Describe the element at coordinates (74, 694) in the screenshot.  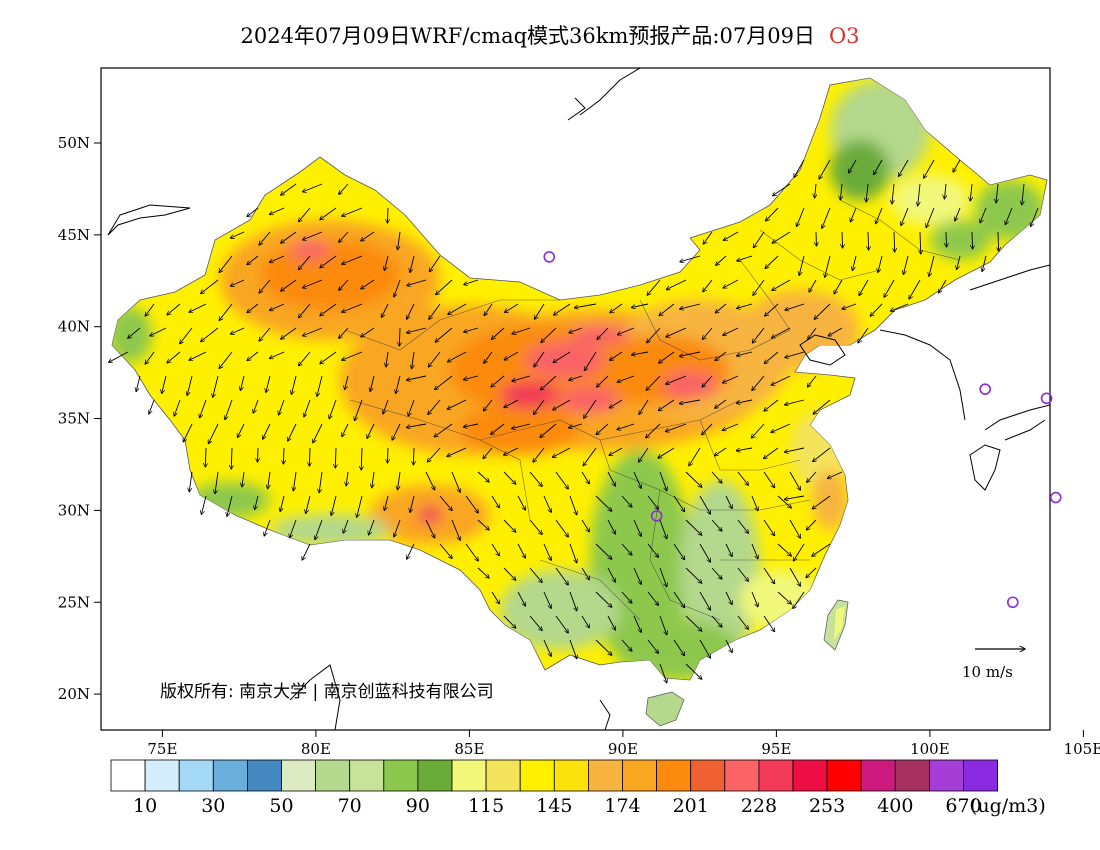
I see `lat-tick-label: 20N` at that location.